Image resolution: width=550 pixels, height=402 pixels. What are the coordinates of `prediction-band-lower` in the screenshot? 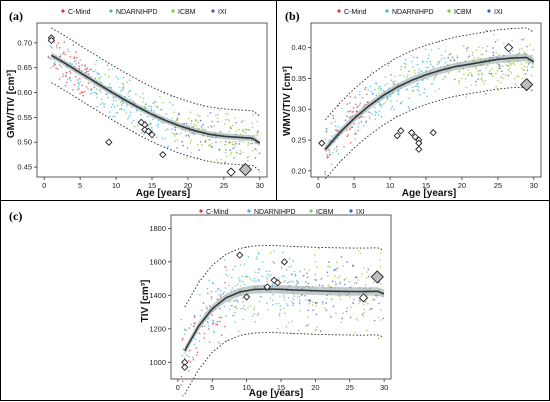 It's located at (430, 133).